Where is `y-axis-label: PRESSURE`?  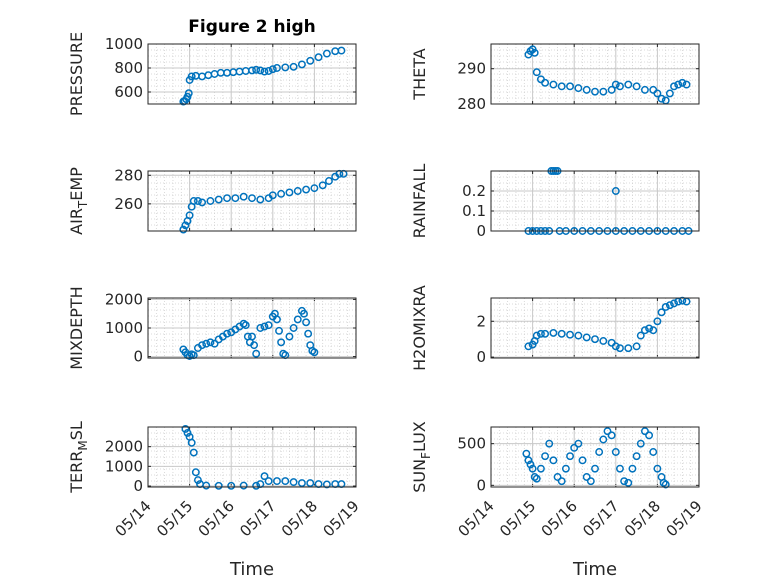
y-axis-label: PRESSURE is located at coordinates (76, 74).